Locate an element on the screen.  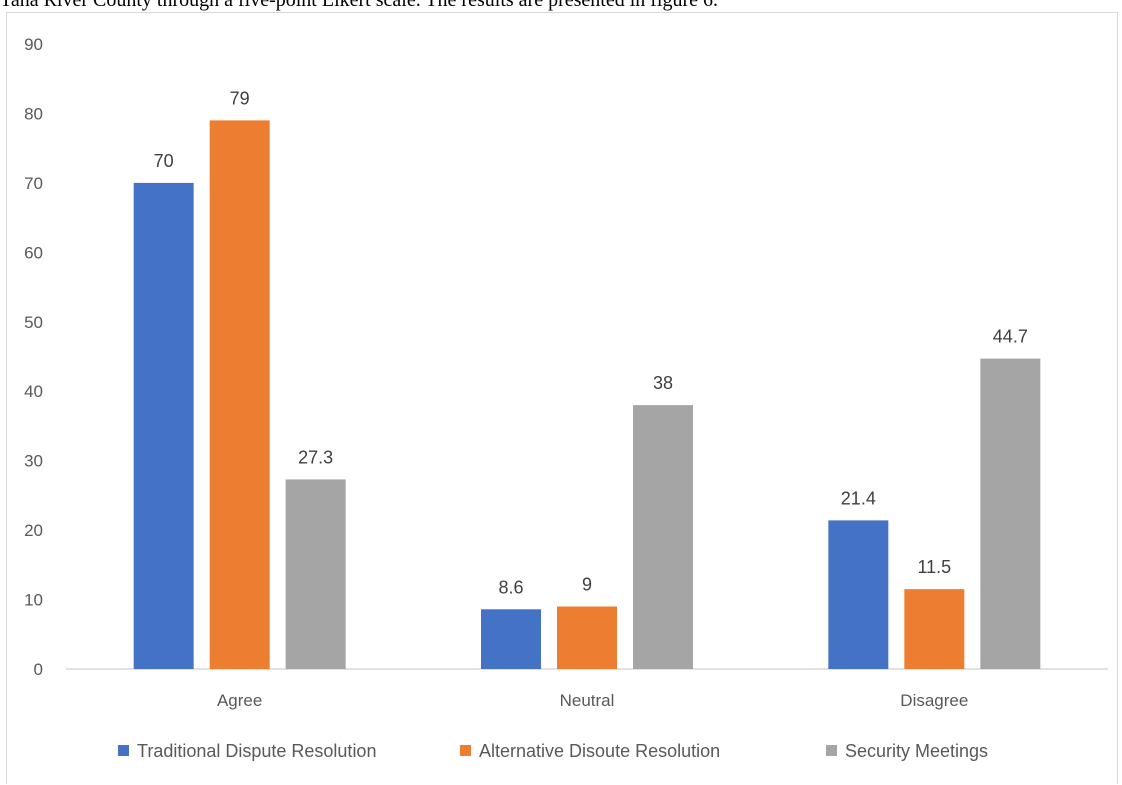
legend-swatch-alternative is located at coordinates (465, 750).